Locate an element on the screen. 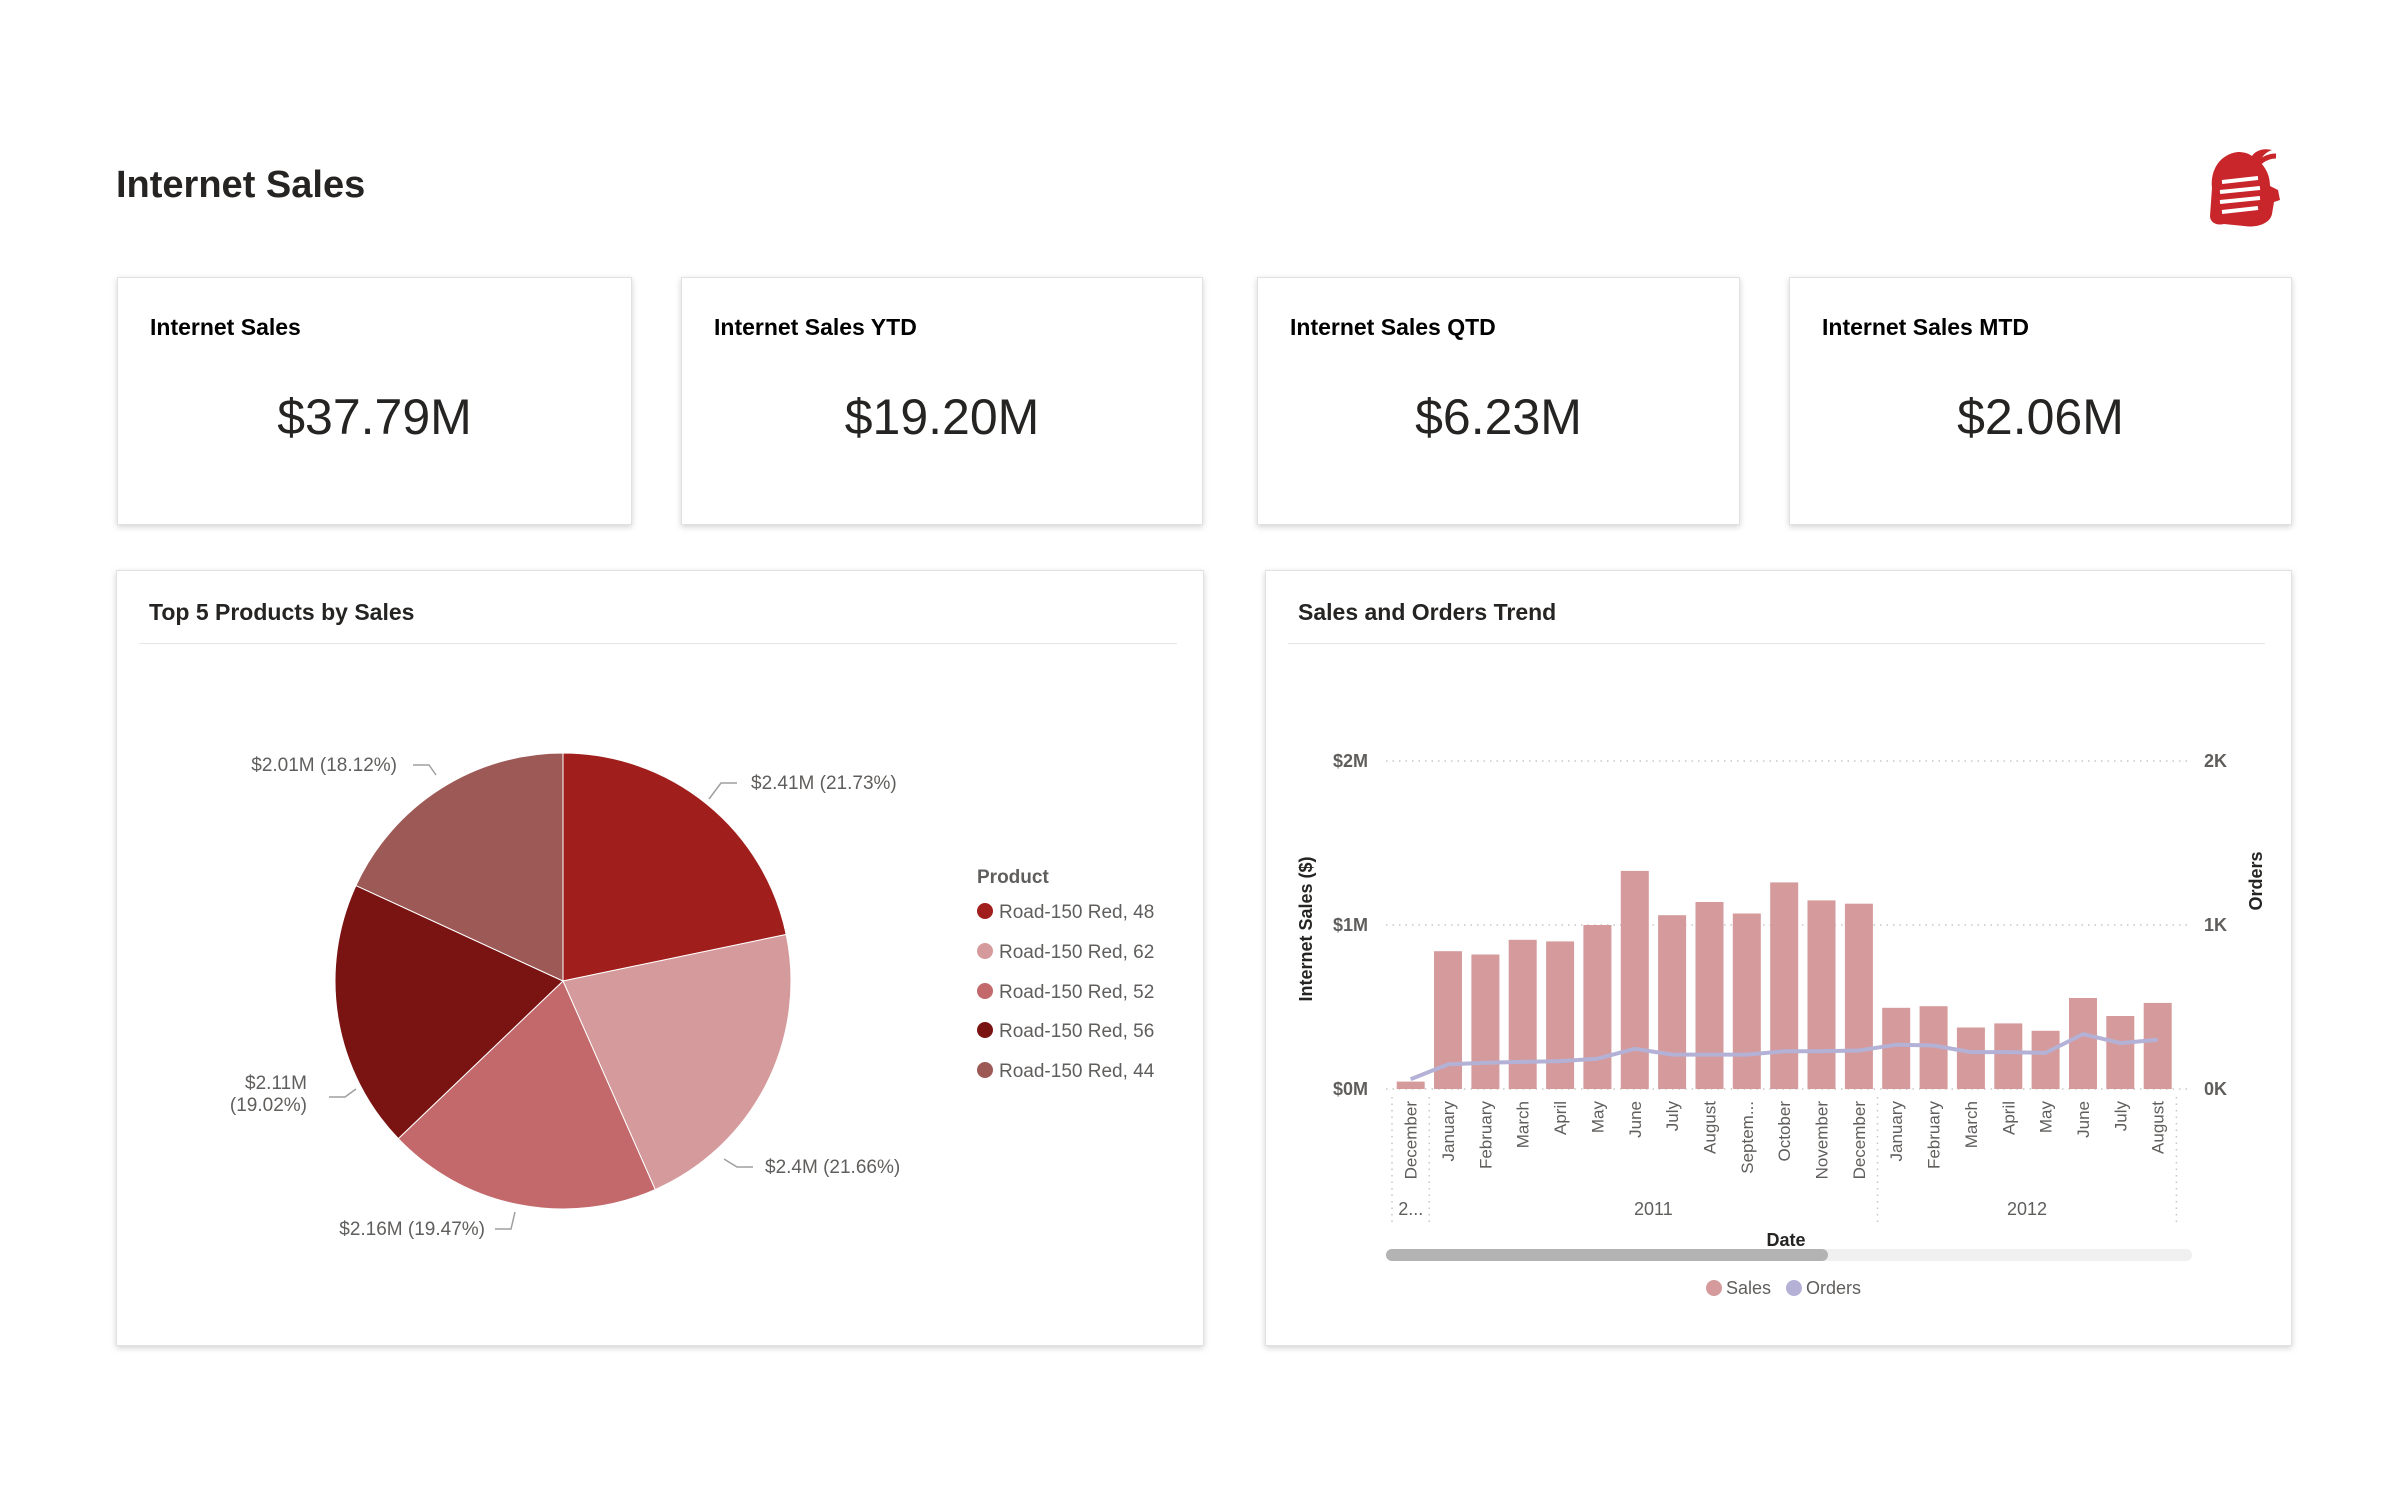  y-axis-title: Internet Sales ($) is located at coordinates (1306, 928).